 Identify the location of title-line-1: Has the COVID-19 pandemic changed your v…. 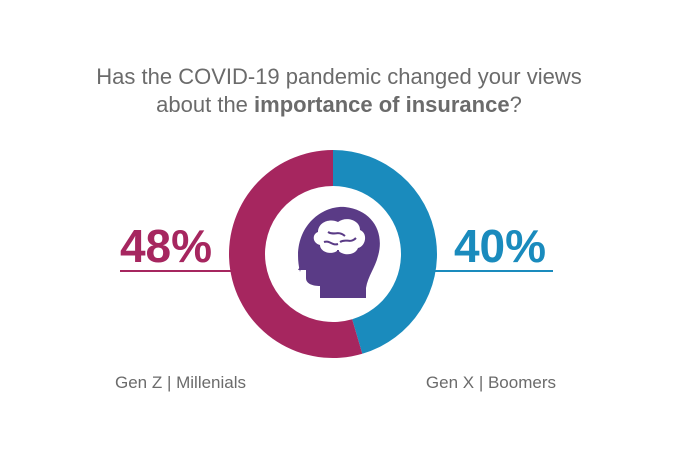
(338, 76).